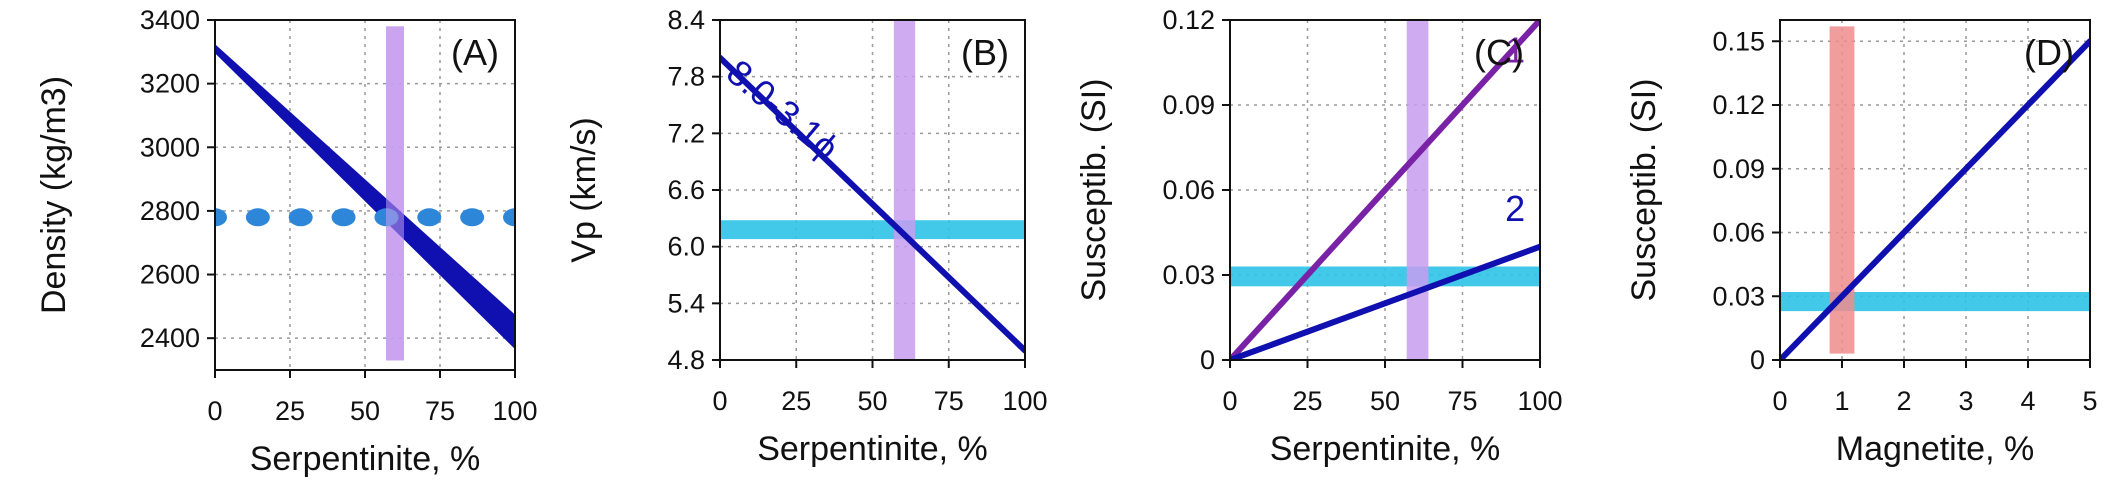 The width and height of the screenshot is (2126, 500). Describe the element at coordinates (170, 211) in the screenshot. I see `y-tick-label: 2800` at that location.